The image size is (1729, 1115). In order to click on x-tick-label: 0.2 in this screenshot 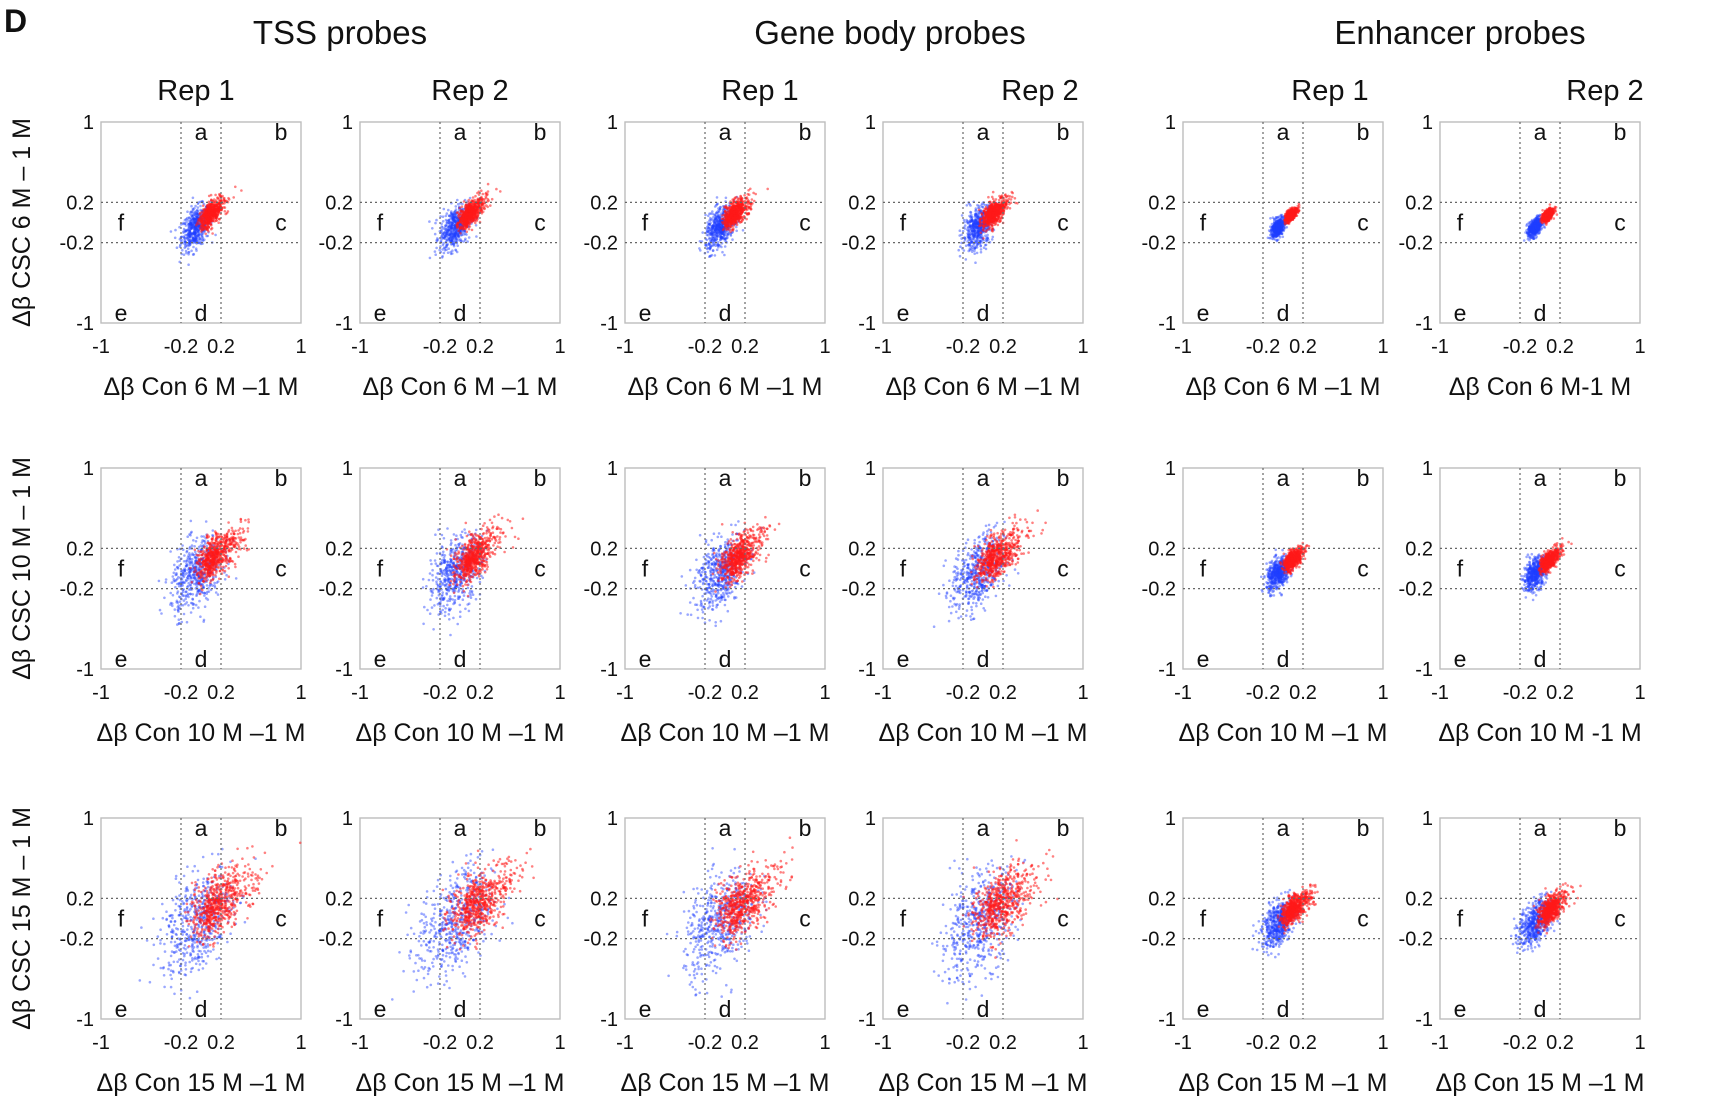, I will do `click(221, 347)`.